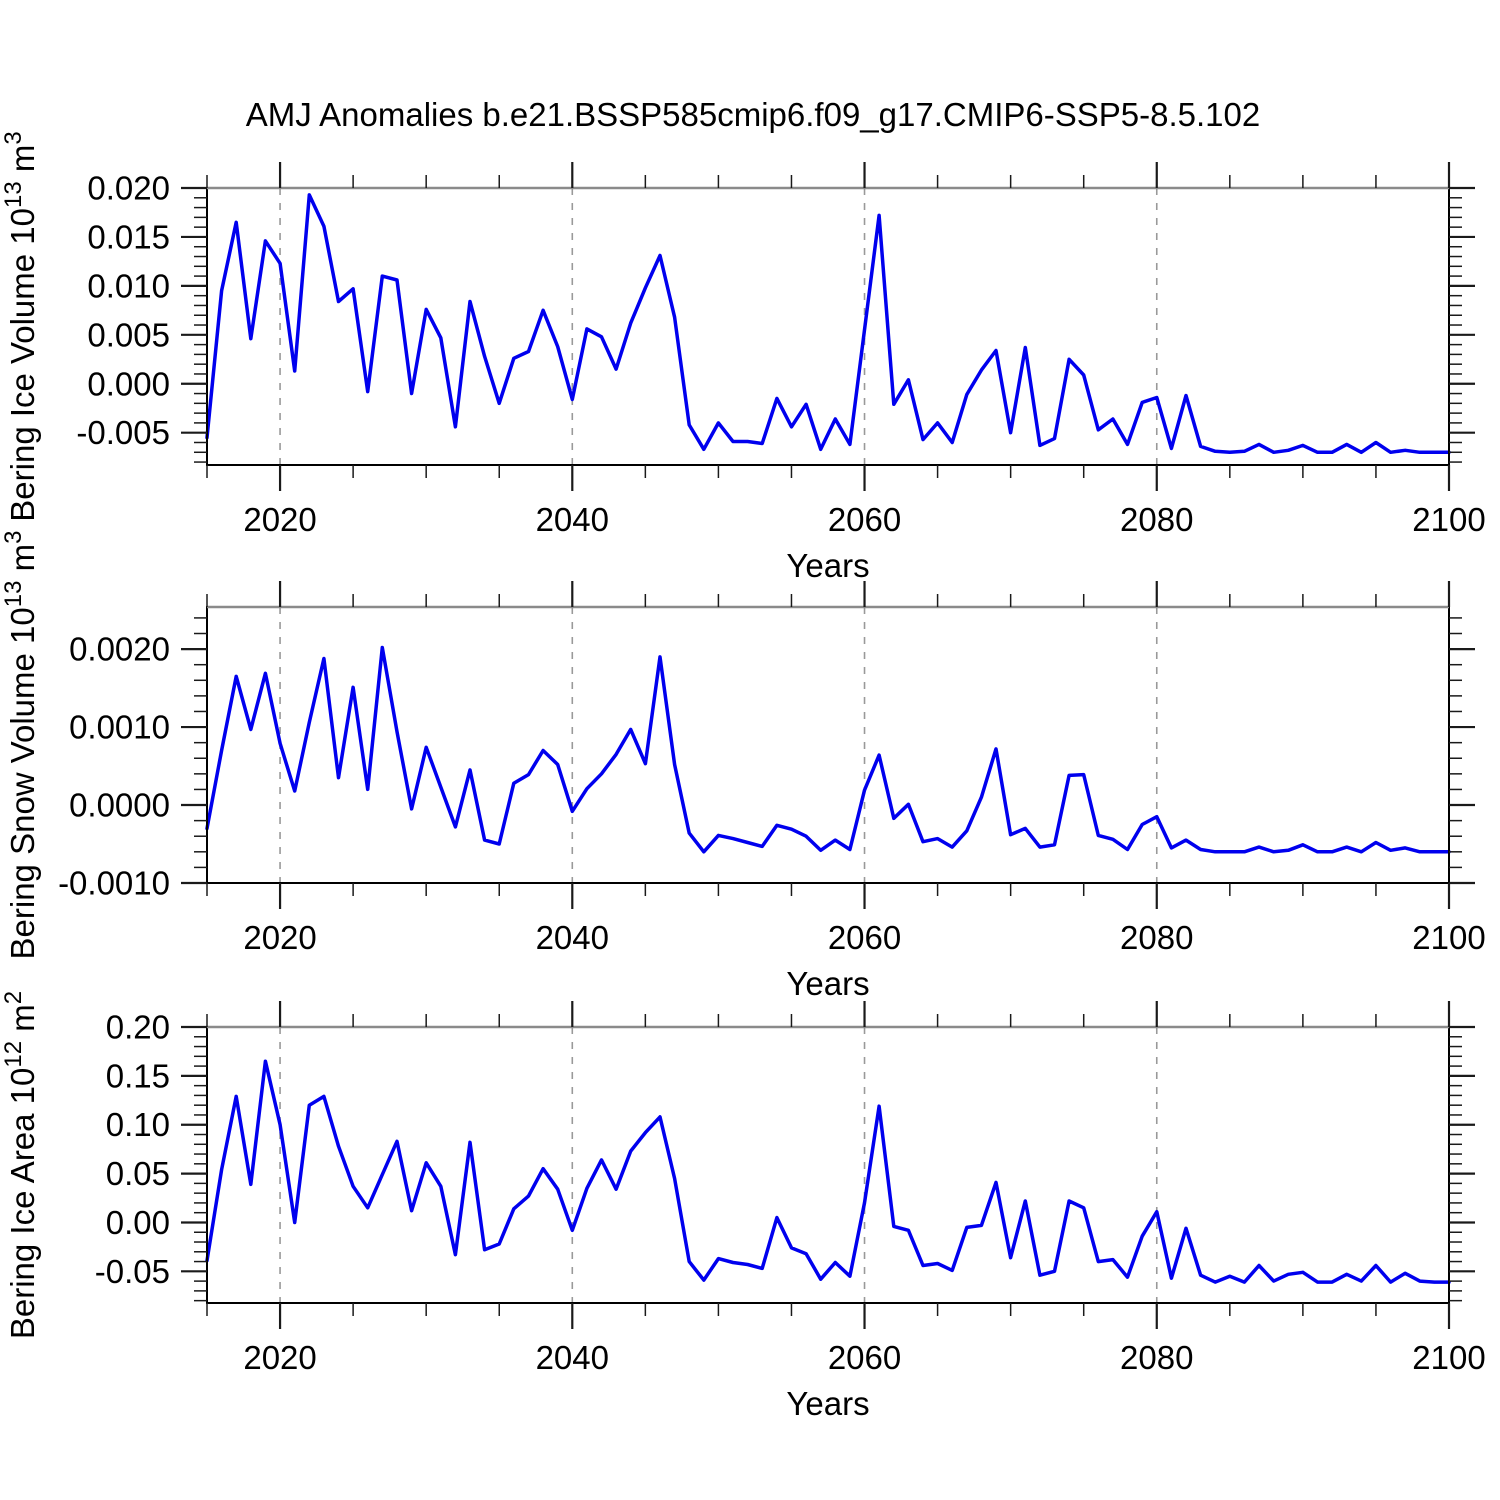  What do you see at coordinates (128, 236) in the screenshot?
I see `y-tick-label: 0.015` at bounding box center [128, 236].